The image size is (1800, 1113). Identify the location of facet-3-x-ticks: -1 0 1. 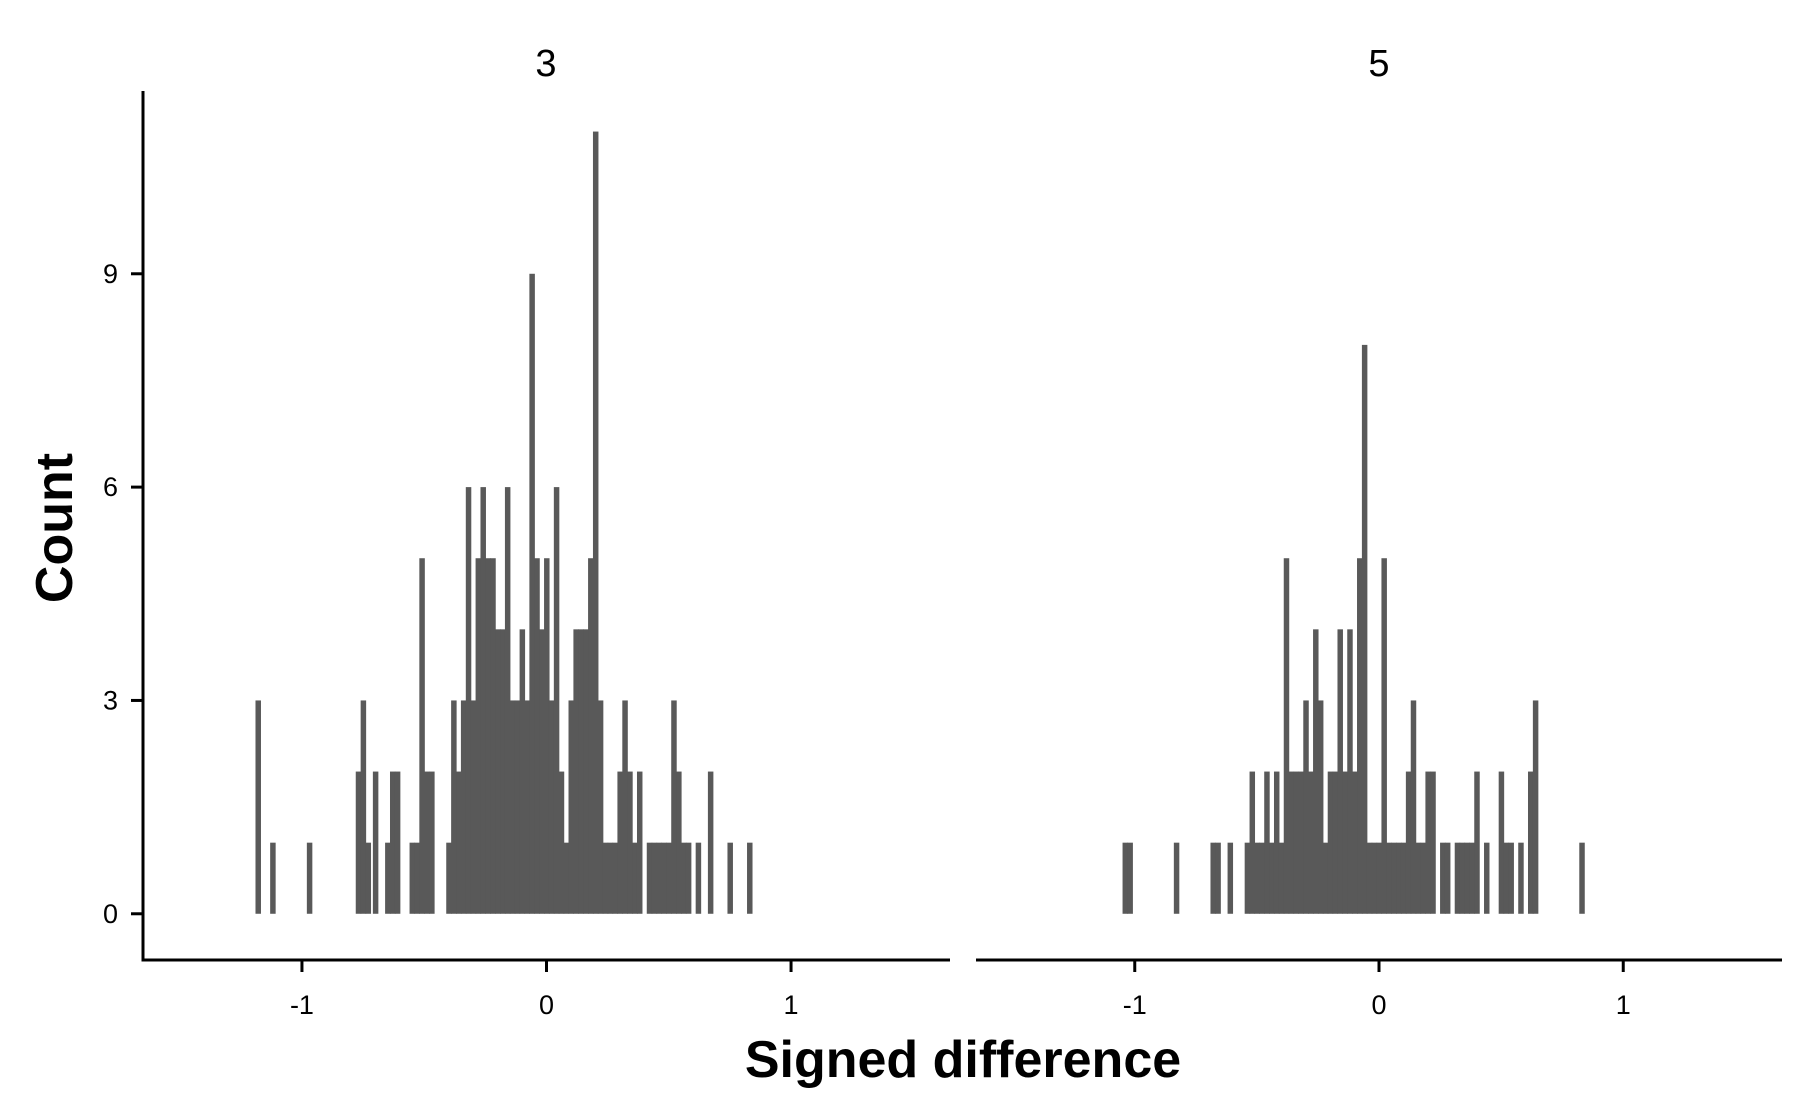
(544, 990).